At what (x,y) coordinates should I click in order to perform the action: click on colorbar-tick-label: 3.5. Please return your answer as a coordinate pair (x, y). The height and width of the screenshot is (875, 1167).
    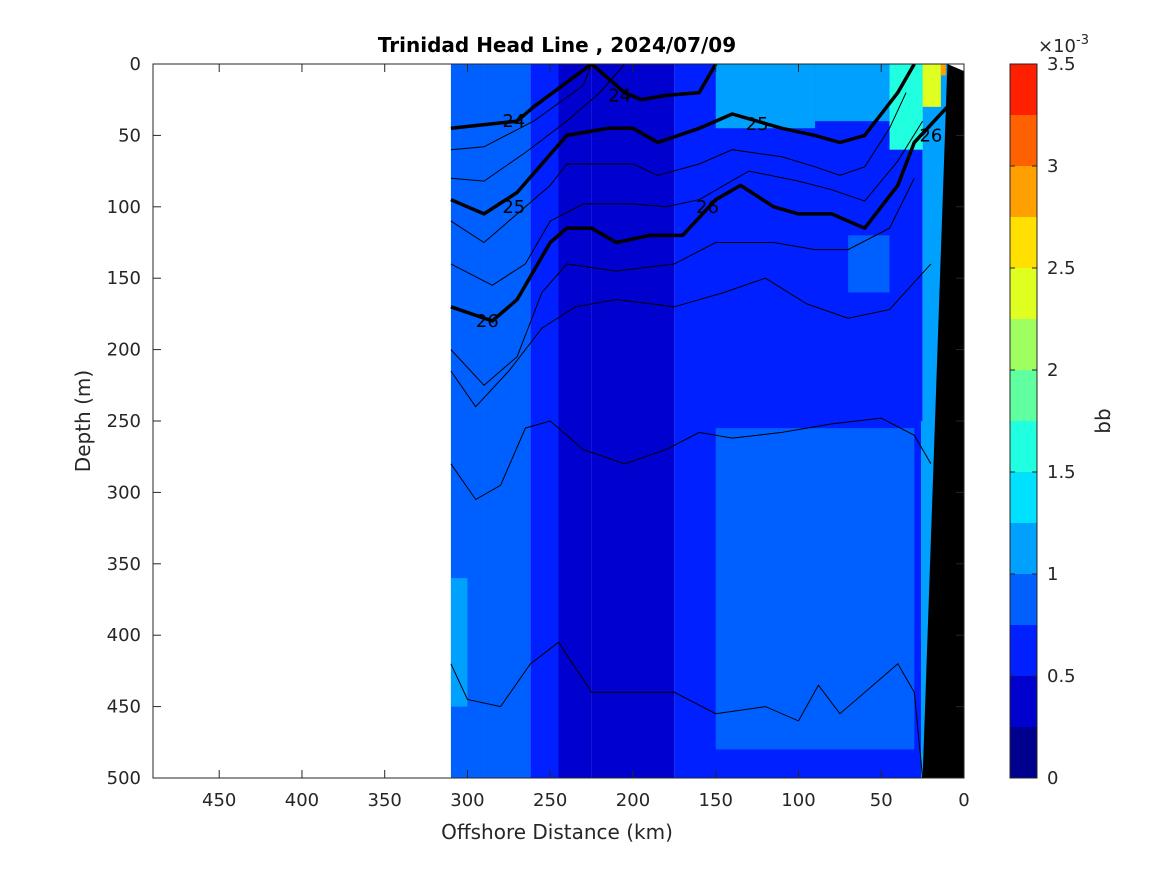
    Looking at the image, I should click on (1061, 64).